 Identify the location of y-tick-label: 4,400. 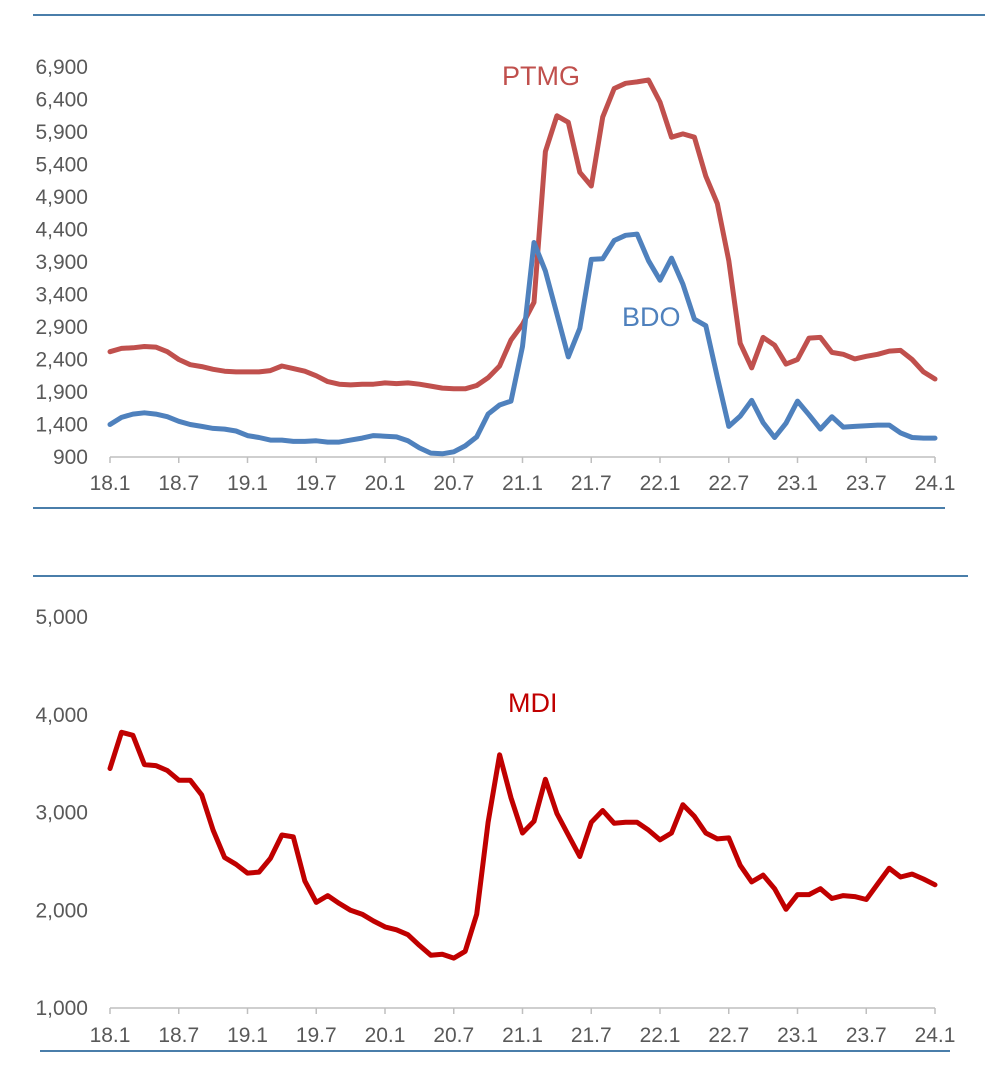
(61, 230).